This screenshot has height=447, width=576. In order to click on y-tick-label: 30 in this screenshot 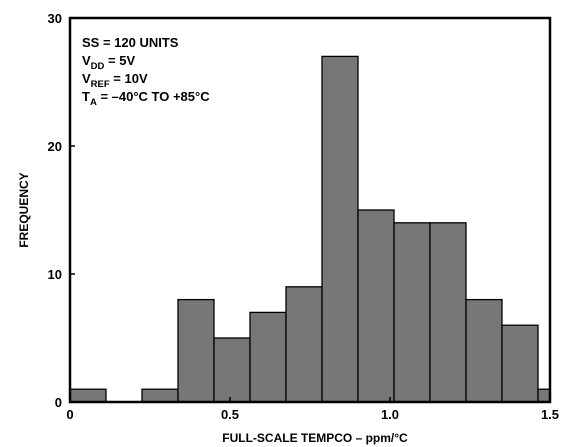, I will do `click(55, 18)`.